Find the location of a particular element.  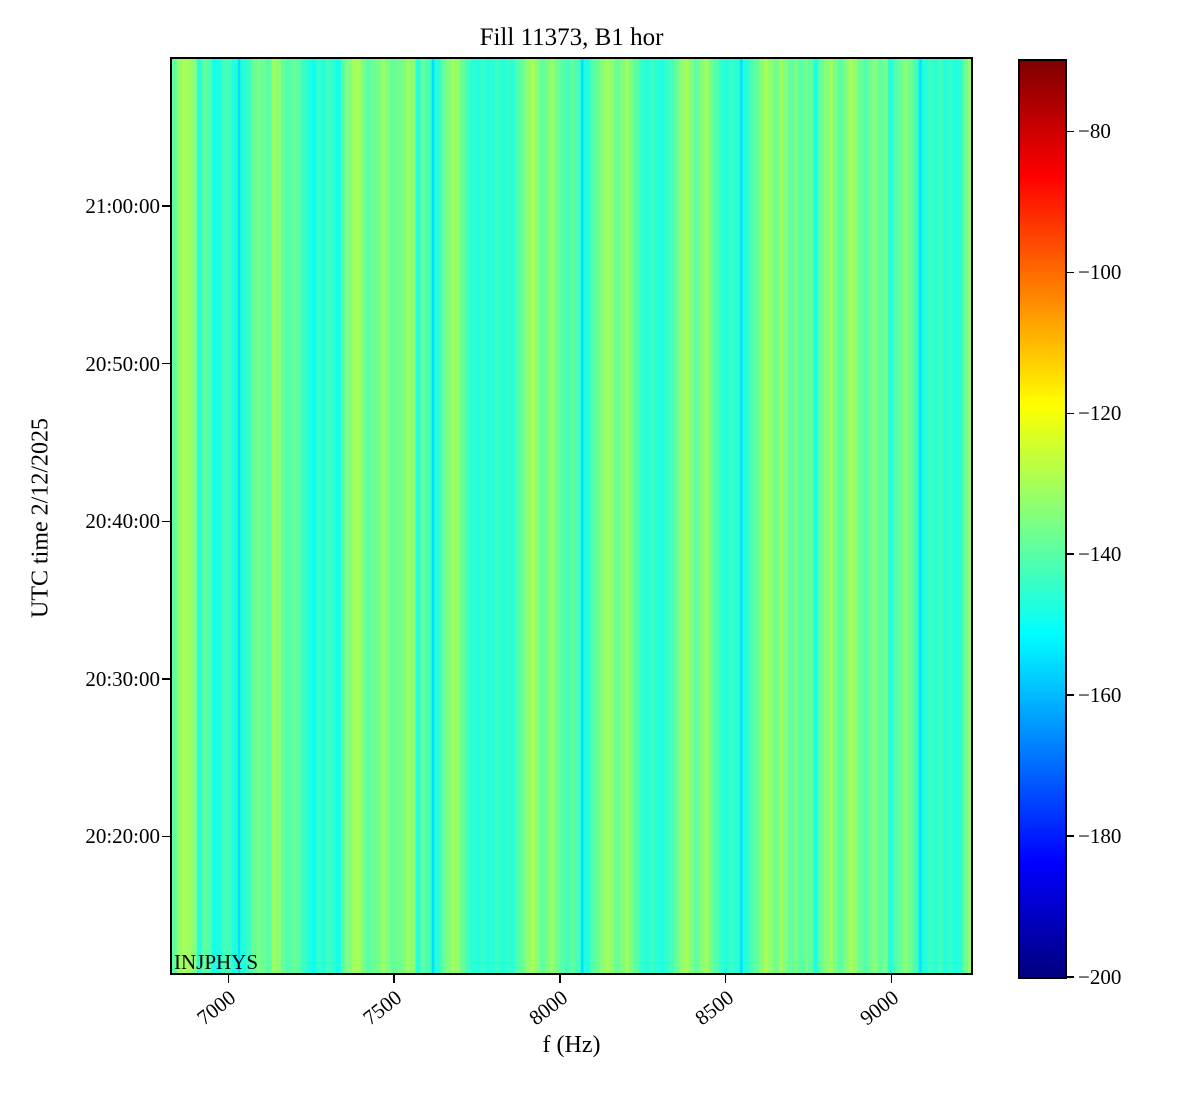

colorbar is located at coordinates (1042, 519).